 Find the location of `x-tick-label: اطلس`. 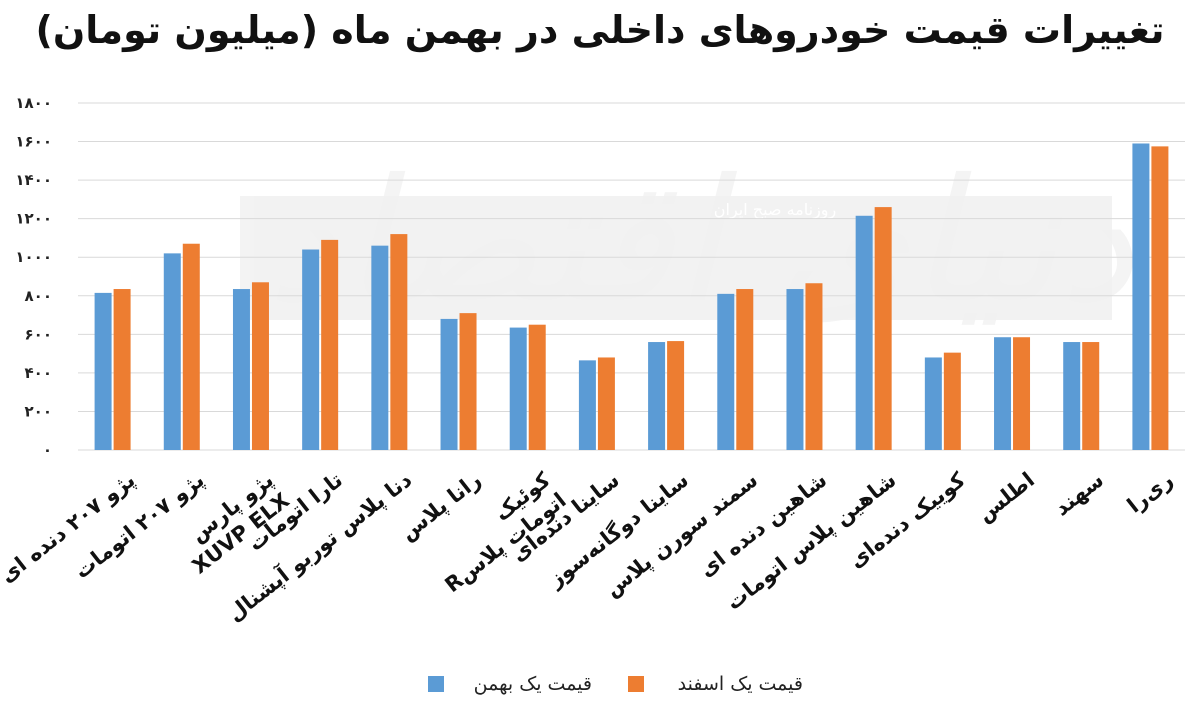

x-tick-label: اطلس is located at coordinates (1006, 497).